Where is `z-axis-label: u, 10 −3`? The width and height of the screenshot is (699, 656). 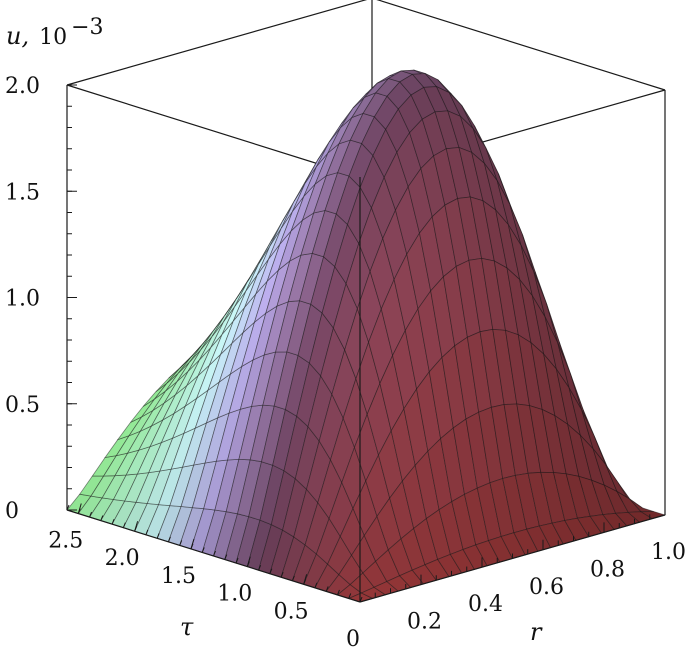
z-axis-label: u, 10 −3 is located at coordinates (55, 32).